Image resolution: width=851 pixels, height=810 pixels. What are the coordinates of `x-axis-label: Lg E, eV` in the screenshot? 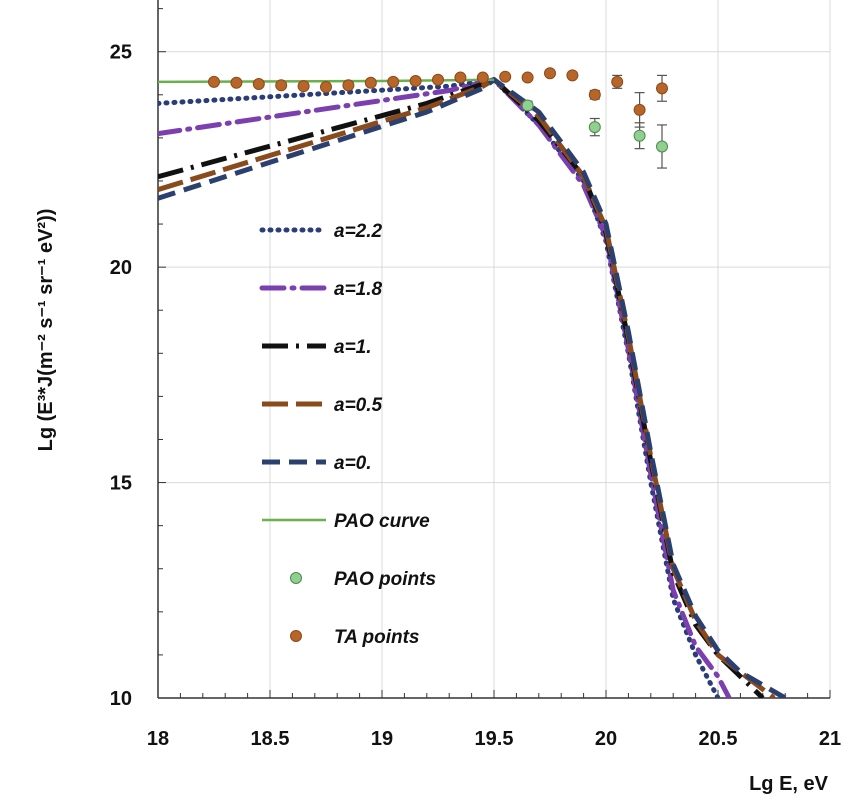 It's located at (789, 784).